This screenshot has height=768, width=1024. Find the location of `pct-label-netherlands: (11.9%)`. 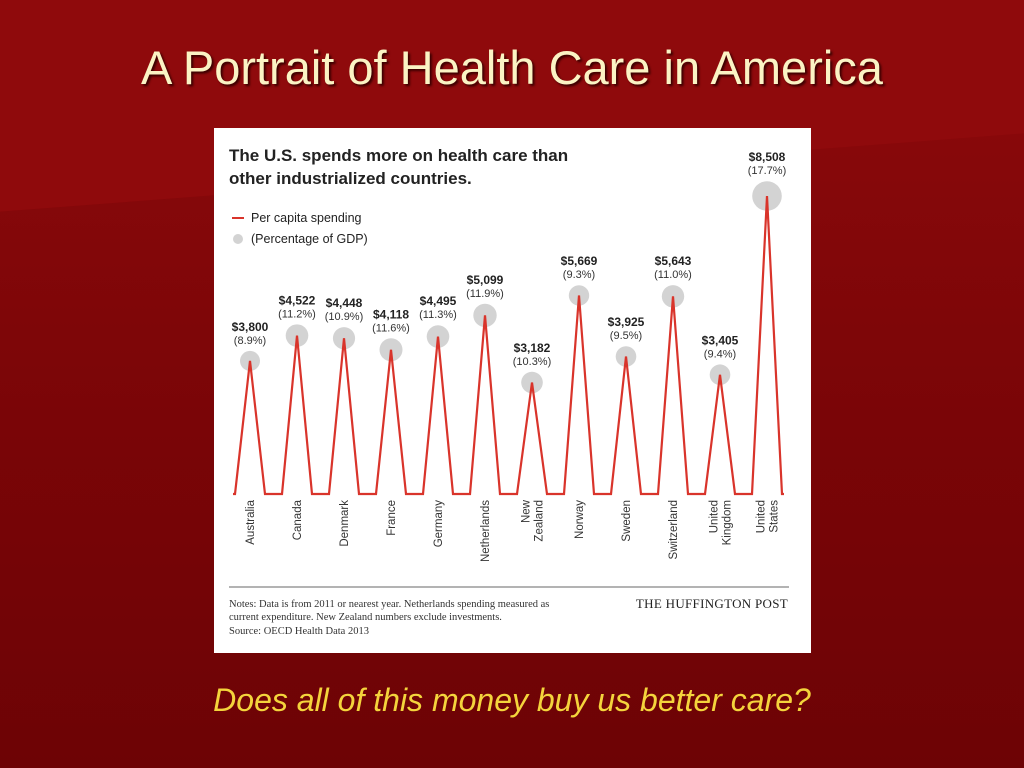

pct-label-netherlands: (11.9%) is located at coordinates (485, 294).